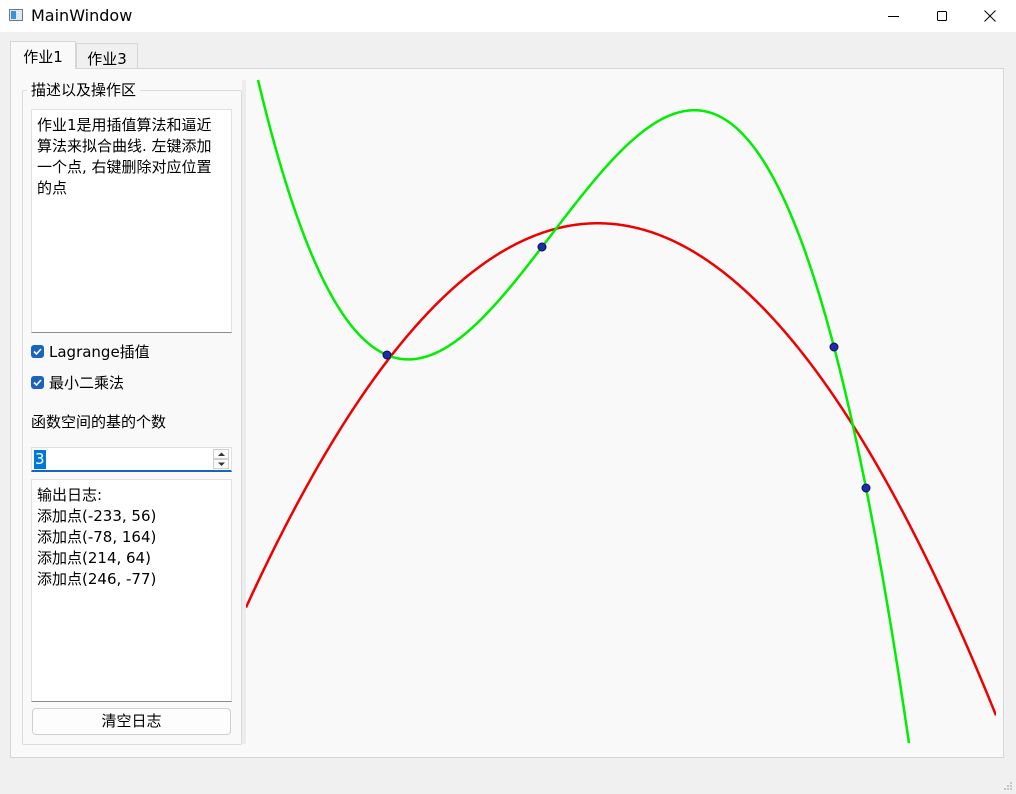 This screenshot has height=794, width=1016. Describe the element at coordinates (40, 459) in the screenshot. I see `basis-count-value: 3` at that location.